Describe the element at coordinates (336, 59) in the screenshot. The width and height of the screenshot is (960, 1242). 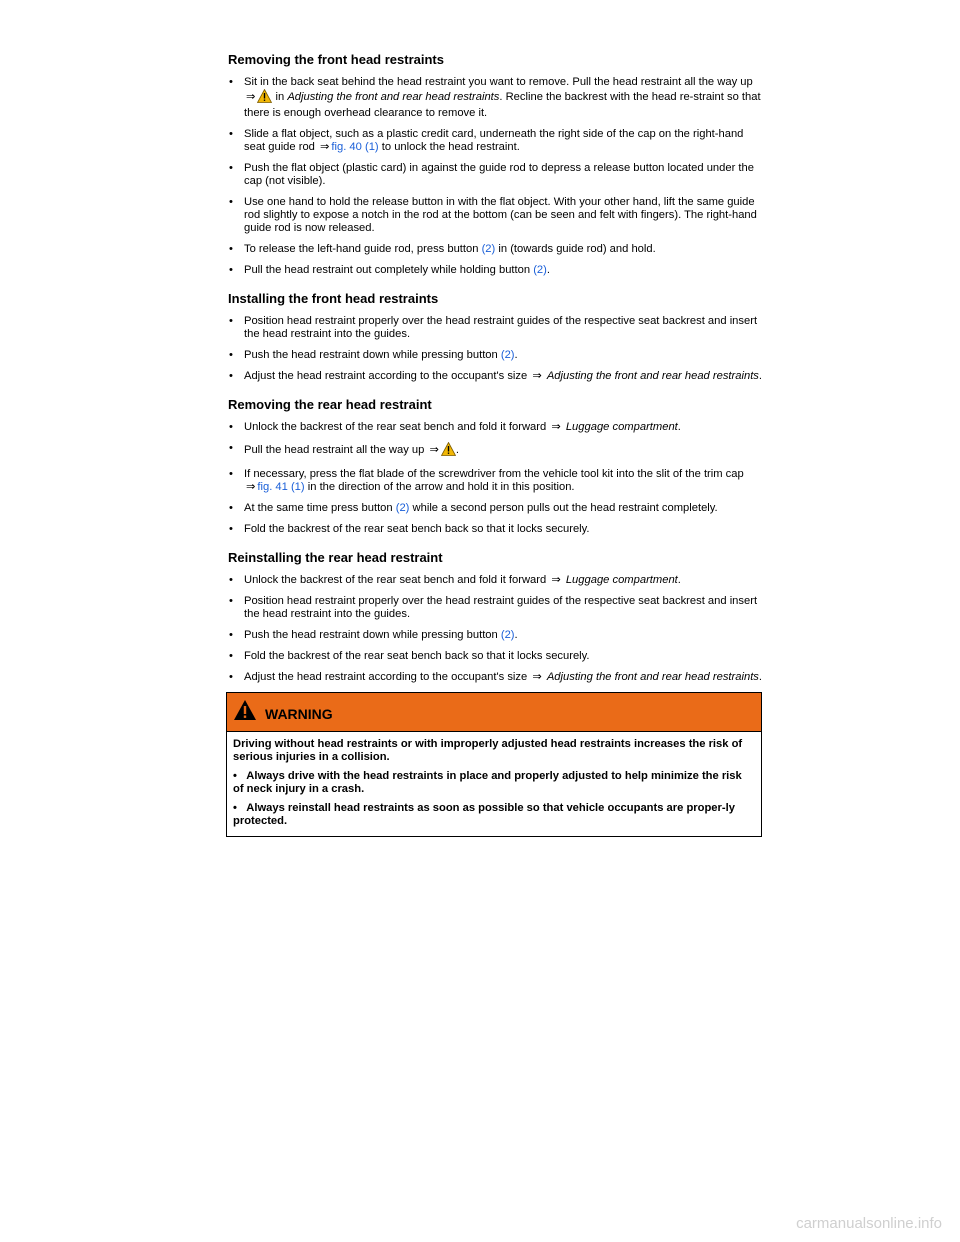
I see `section-title-removing-front: Removing the front head restraints` at that location.